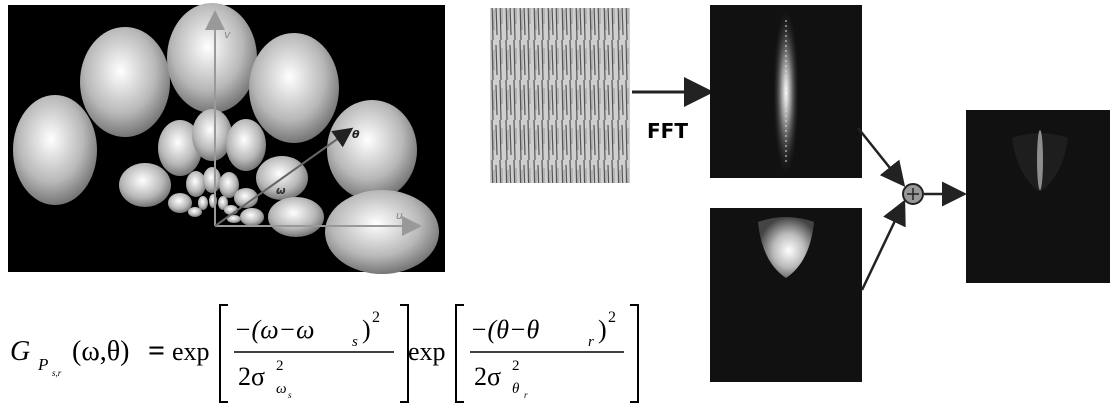 The width and height of the screenshot is (1111, 409). Describe the element at coordinates (156, 350) in the screenshot. I see `formula-text: =` at that location.